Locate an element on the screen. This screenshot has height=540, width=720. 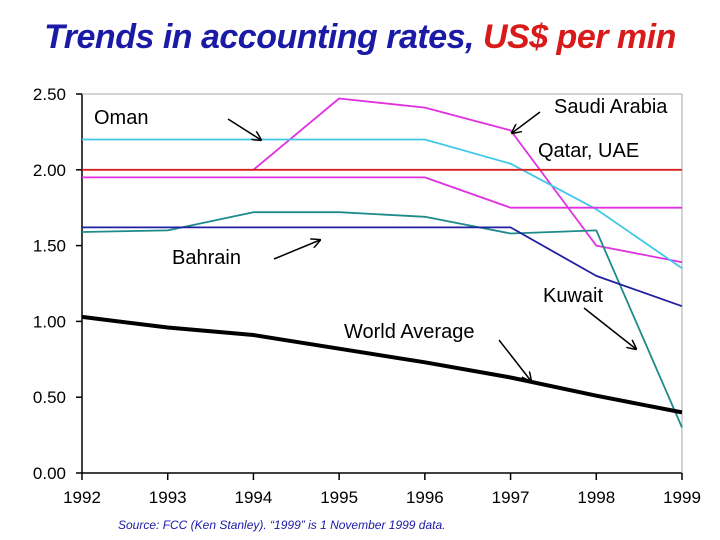
y-tick-label: 1.50 is located at coordinates (49, 246).